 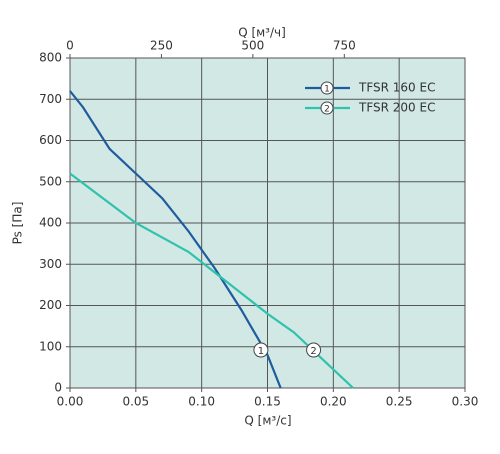 I want to click on y-tick-label: 100, so click(x=50, y=346).